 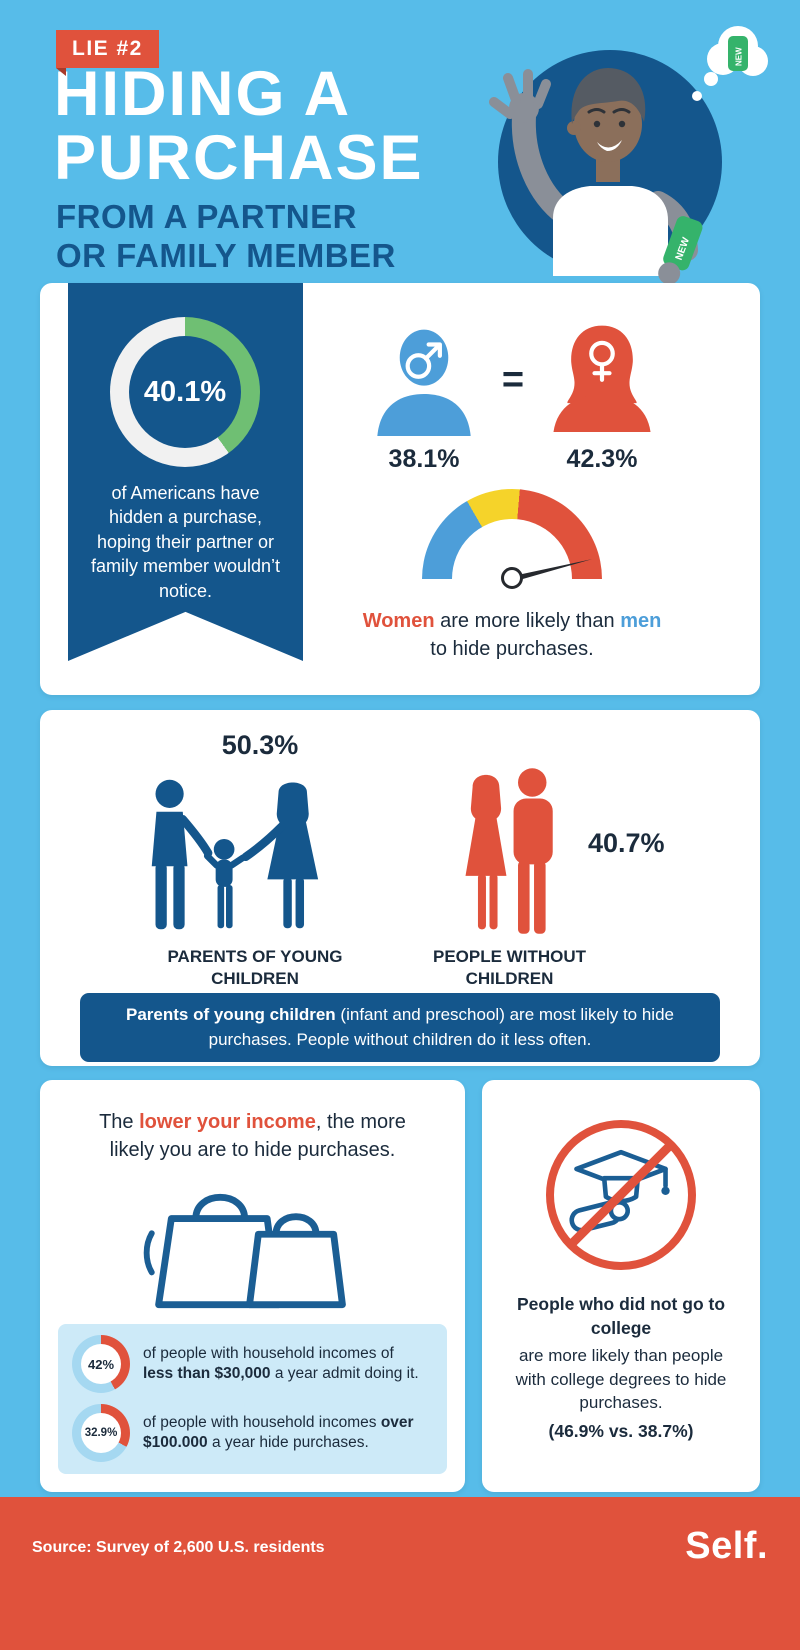 I want to click on donut-chart-low-income: 42%, so click(x=101, y=1364).